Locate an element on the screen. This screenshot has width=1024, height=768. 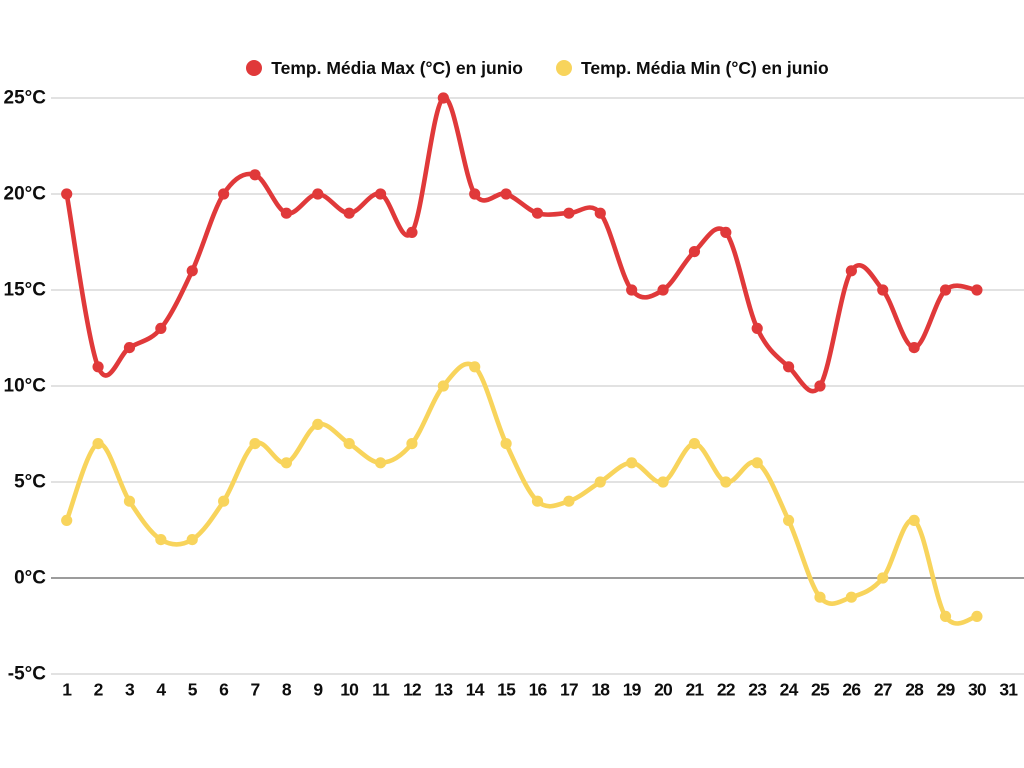
x-tick-label: 8 is located at coordinates (287, 690).